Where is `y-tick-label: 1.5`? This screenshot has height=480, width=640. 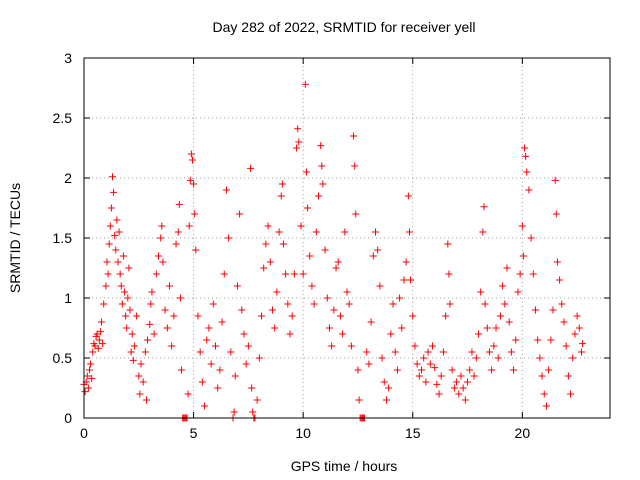 y-tick-label: 1.5 is located at coordinates (63, 238).